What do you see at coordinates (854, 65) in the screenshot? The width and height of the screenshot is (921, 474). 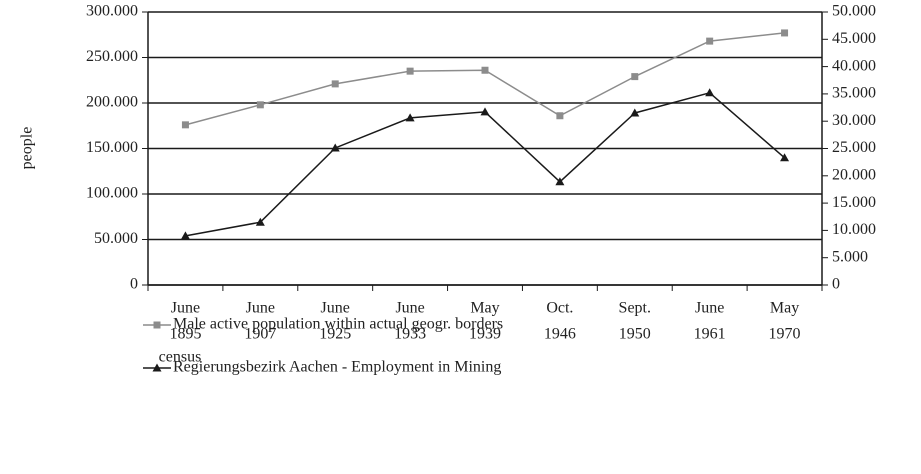 I see `y2-tick-label: 40.000` at bounding box center [854, 65].